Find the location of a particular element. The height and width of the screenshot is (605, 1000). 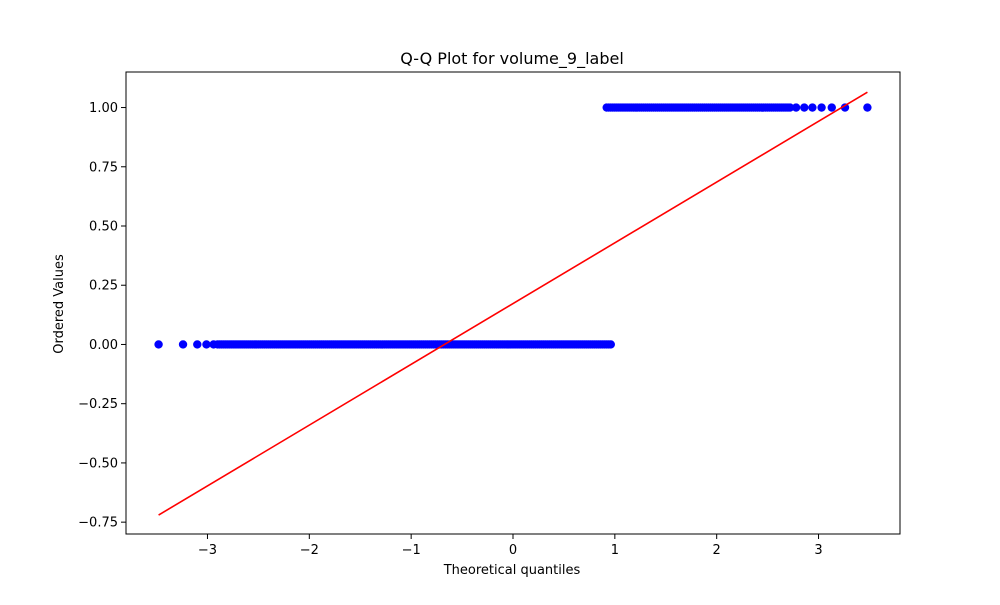

x-tick-label: 2 is located at coordinates (717, 550).